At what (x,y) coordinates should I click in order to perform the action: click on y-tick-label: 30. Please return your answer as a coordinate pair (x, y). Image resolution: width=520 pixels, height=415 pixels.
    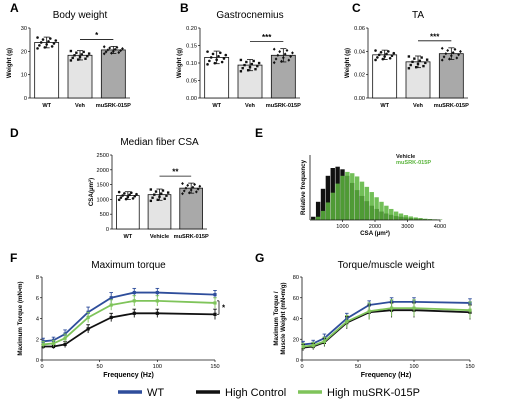
    Looking at the image, I should click on (24, 29).